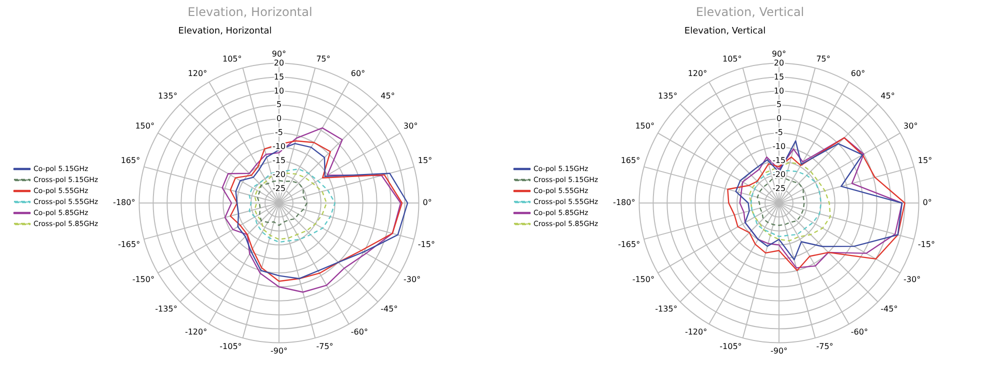 The image size is (1000, 373). What do you see at coordinates (779, 175) in the screenshot?
I see `y-tick-label: -20` at bounding box center [779, 175].